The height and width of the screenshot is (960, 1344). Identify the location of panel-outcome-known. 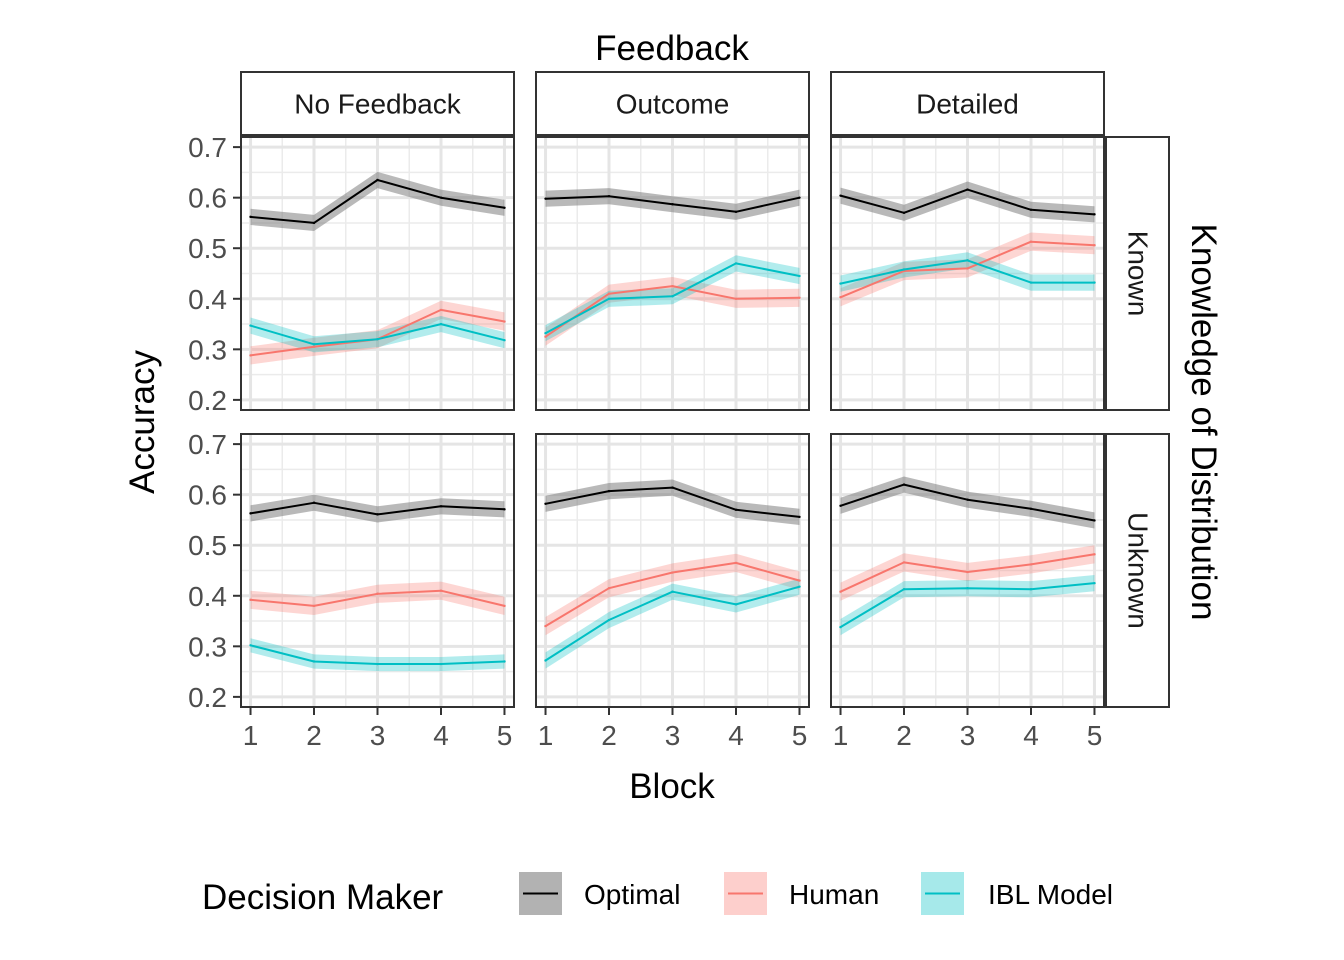
(672, 273).